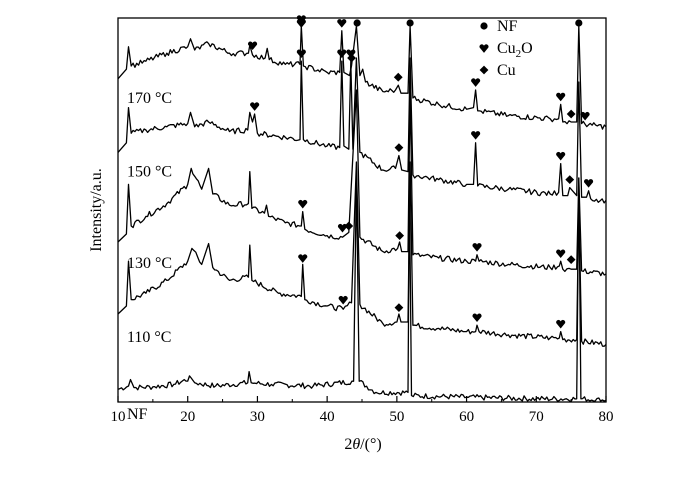  What do you see at coordinates (137, 414) in the screenshot?
I see `series-label-0: NF` at bounding box center [137, 414].